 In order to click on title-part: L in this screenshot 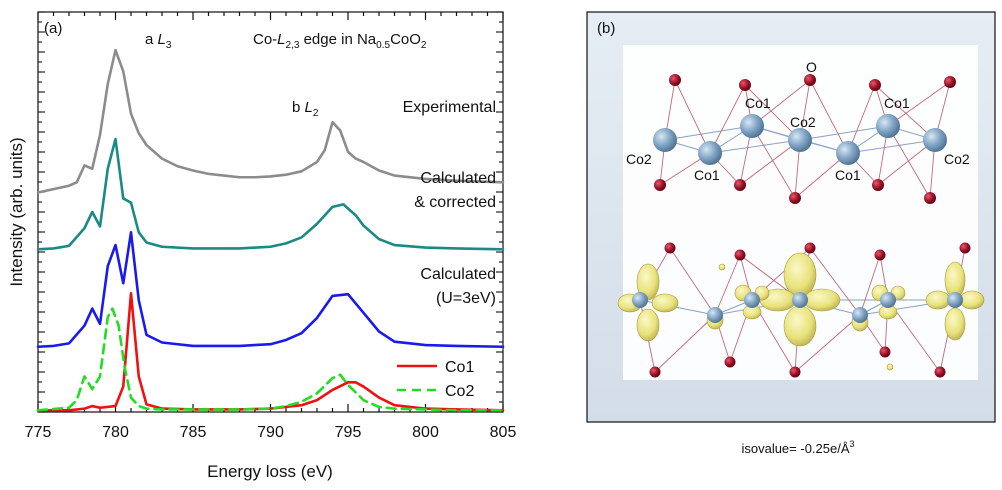, I will do `click(281, 39)`.